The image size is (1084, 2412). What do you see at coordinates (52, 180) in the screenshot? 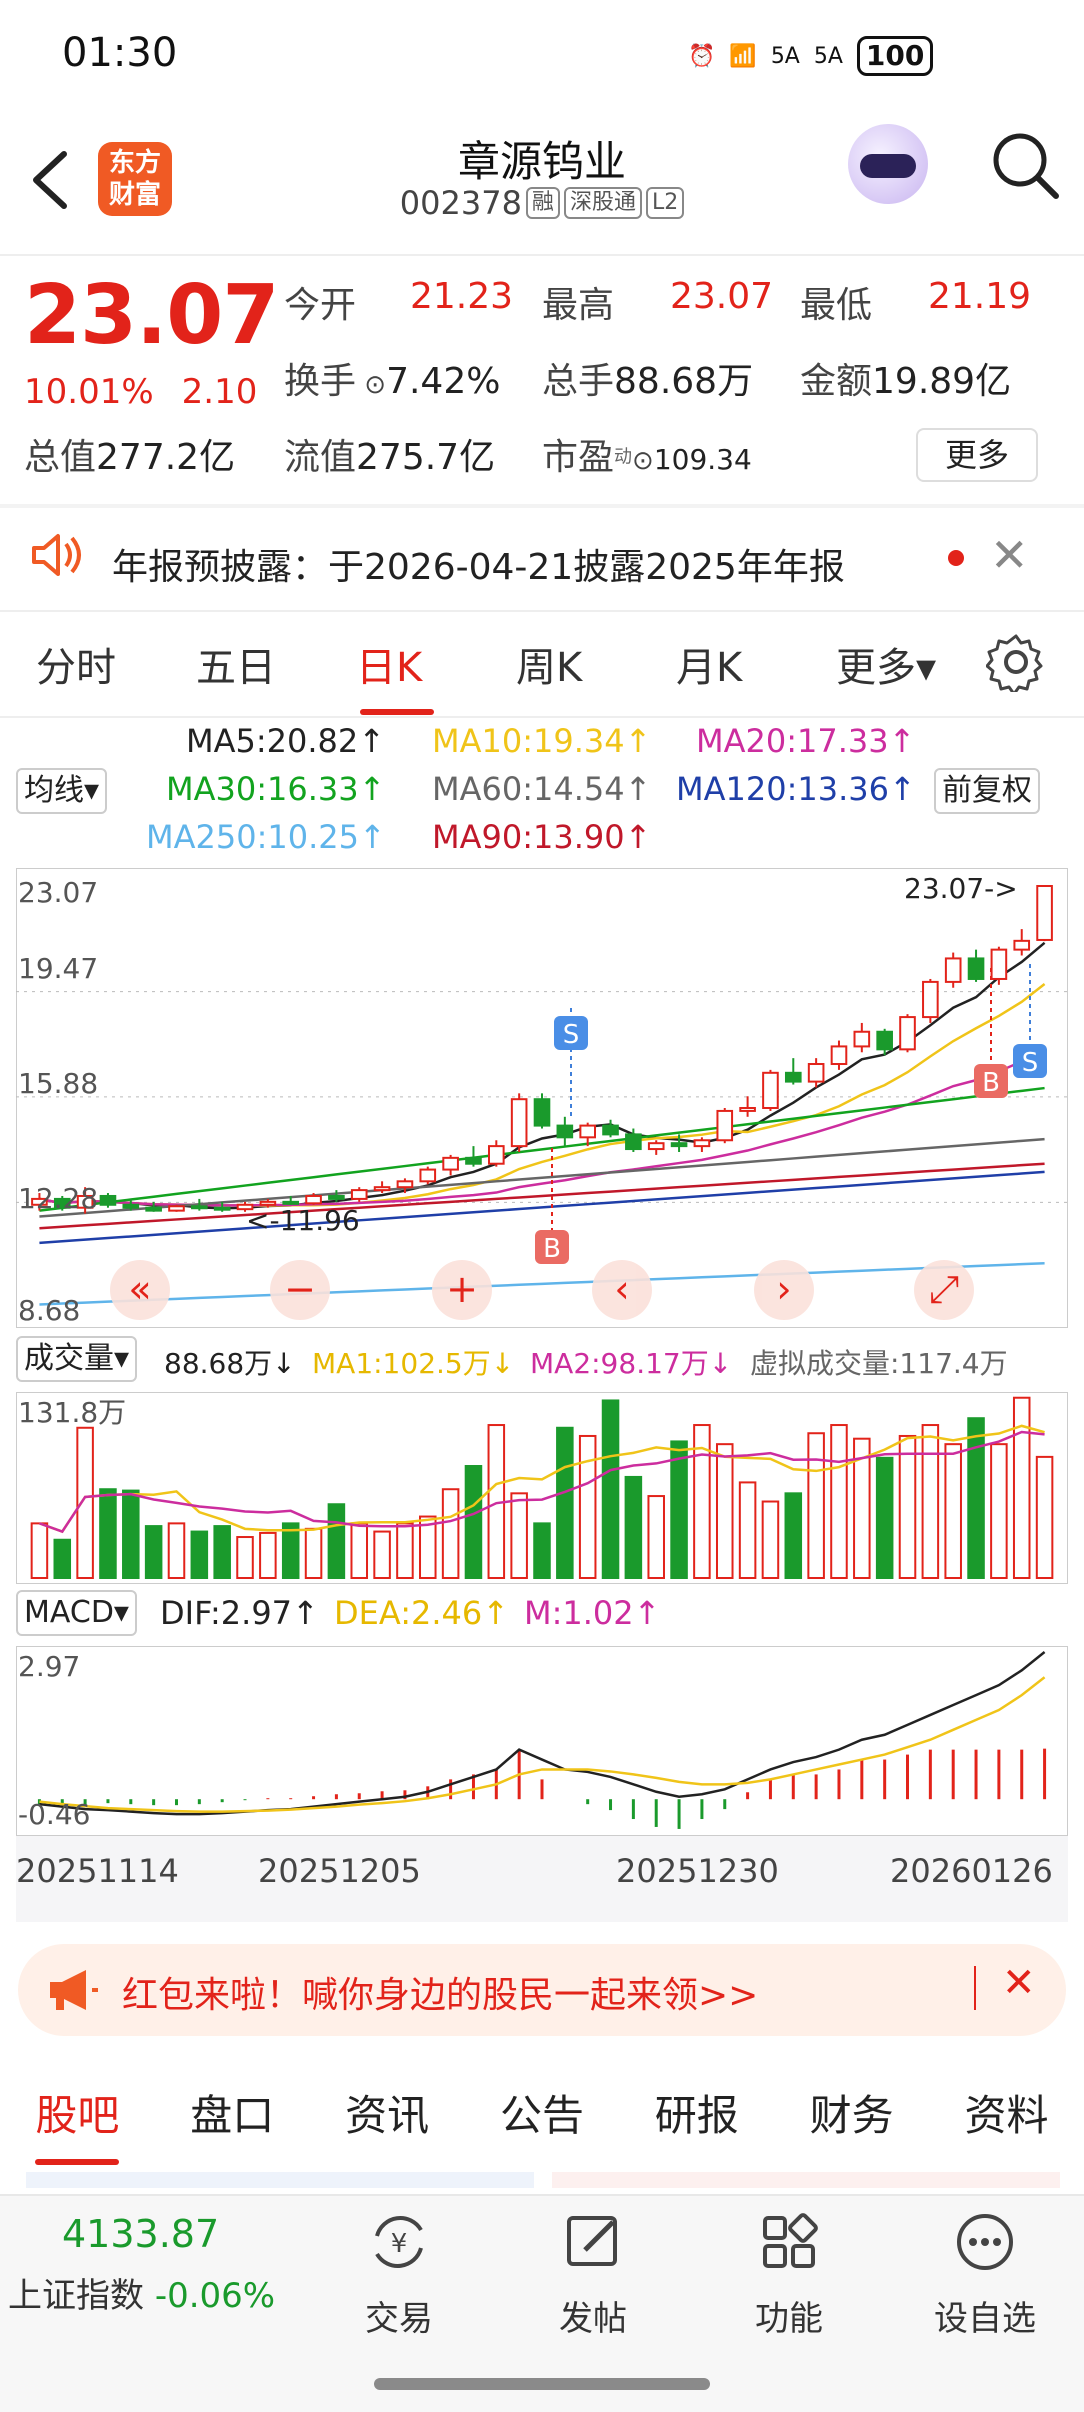
I see `back-button` at bounding box center [52, 180].